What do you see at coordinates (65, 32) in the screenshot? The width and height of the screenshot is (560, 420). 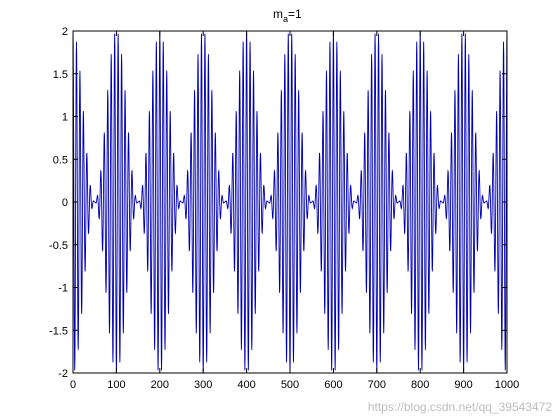 I see `y-tick-label: 2` at bounding box center [65, 32].